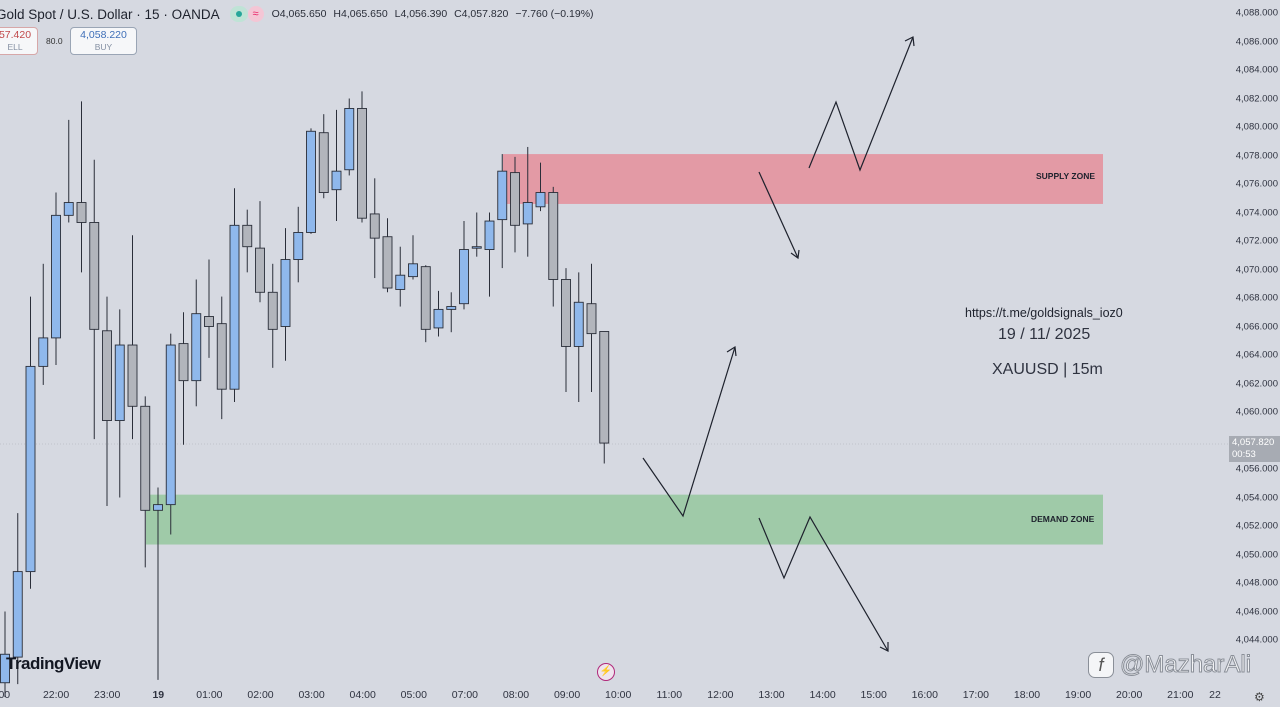 This screenshot has height=707, width=1280. I want to click on sell-price: 57.420, so click(16, 35).